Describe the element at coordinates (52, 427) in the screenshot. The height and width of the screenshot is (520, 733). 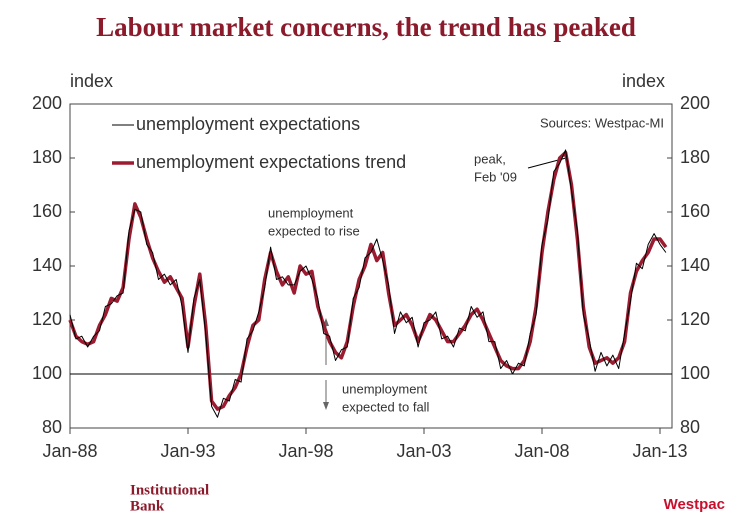
I see `y-tick-label: 80` at that location.